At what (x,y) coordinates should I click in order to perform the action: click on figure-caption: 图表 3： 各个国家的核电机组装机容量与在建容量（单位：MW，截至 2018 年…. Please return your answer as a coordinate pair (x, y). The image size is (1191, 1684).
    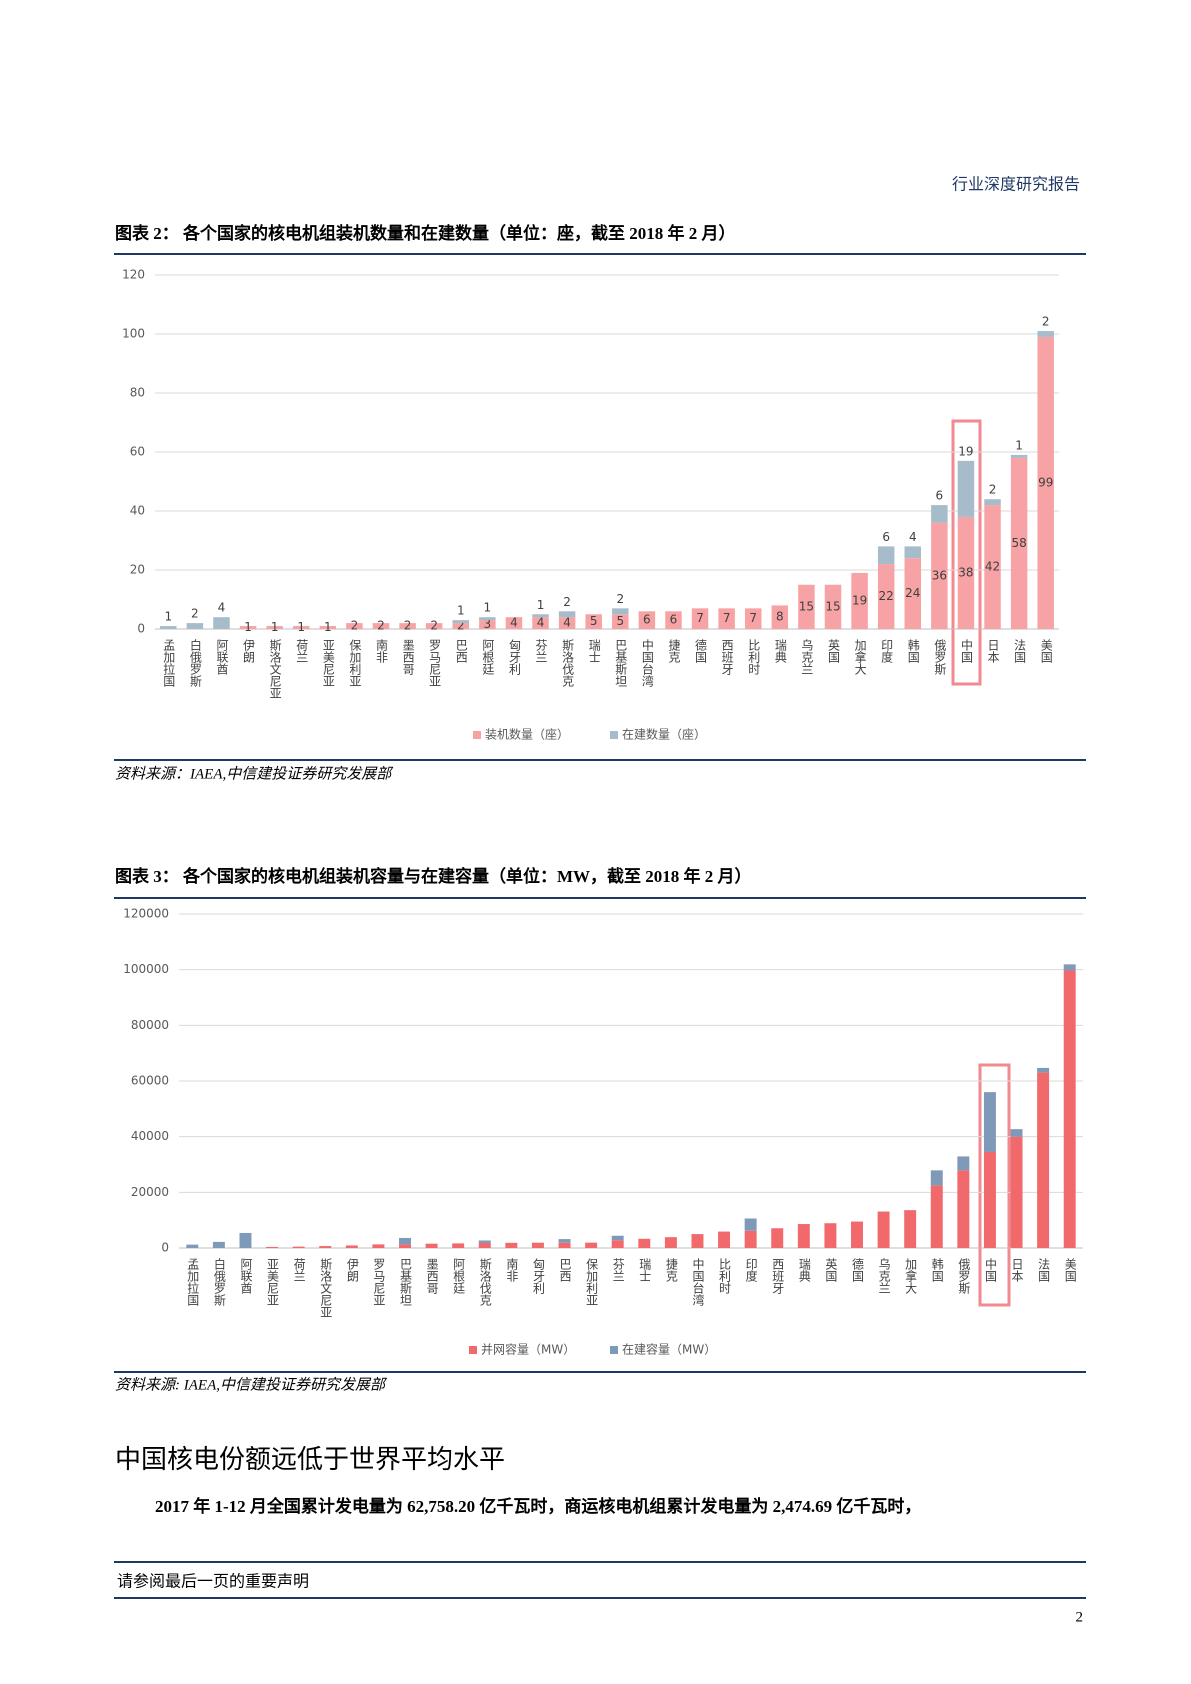
    Looking at the image, I should click on (433, 876).